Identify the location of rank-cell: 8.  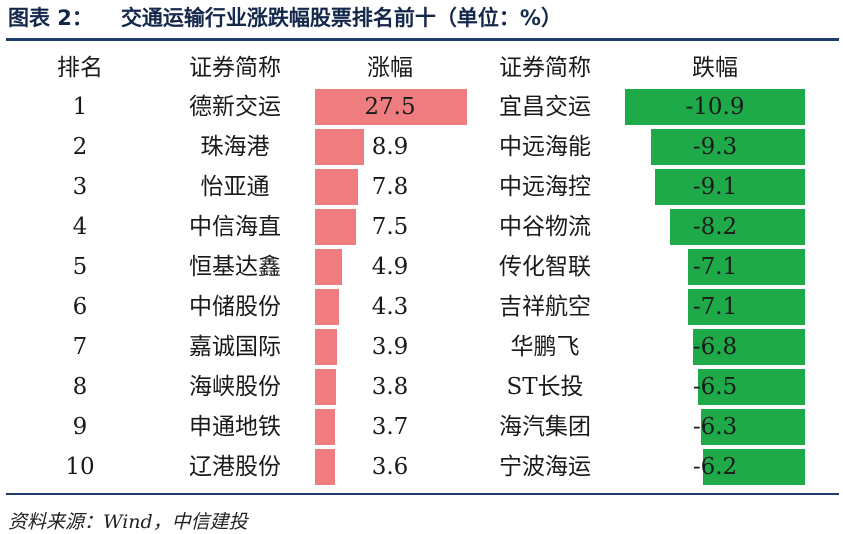
(80, 387).